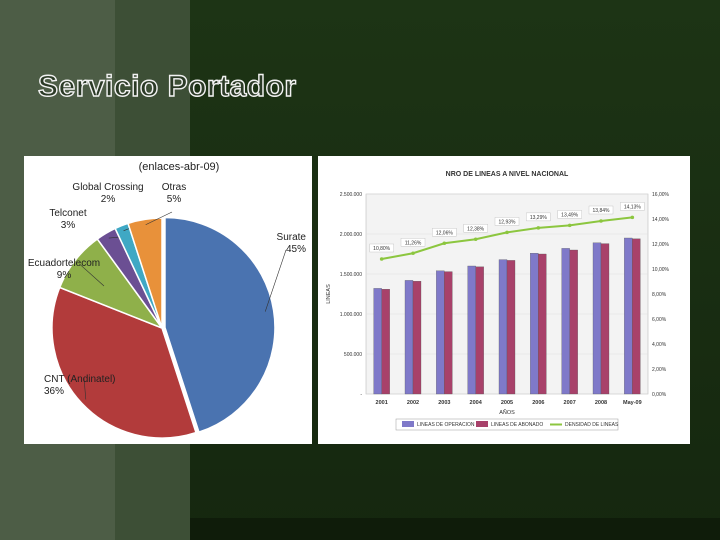 This screenshot has width=720, height=540. What do you see at coordinates (633, 207) in the screenshot?
I see `density-label-8: 14,13%` at bounding box center [633, 207].